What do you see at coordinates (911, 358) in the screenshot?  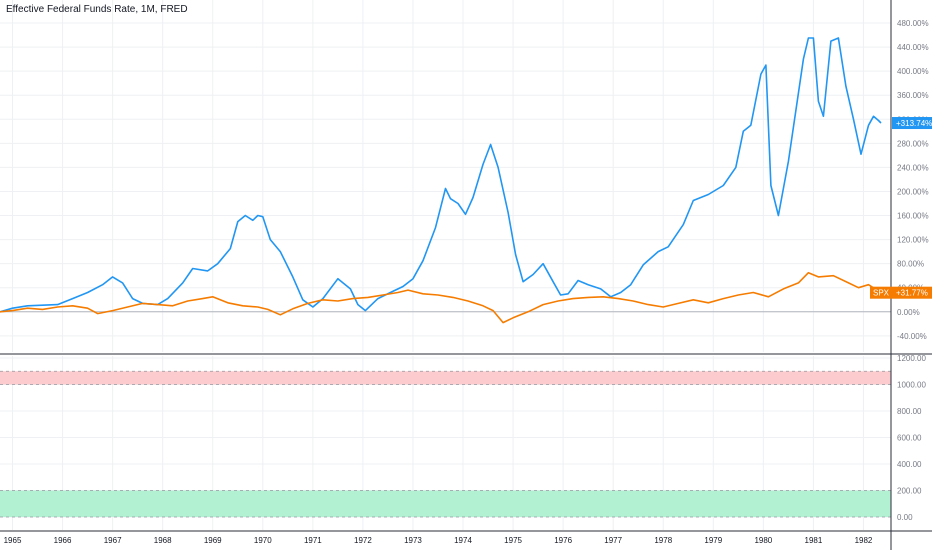 I see `y-tick-label: 1200.00` at bounding box center [911, 358].